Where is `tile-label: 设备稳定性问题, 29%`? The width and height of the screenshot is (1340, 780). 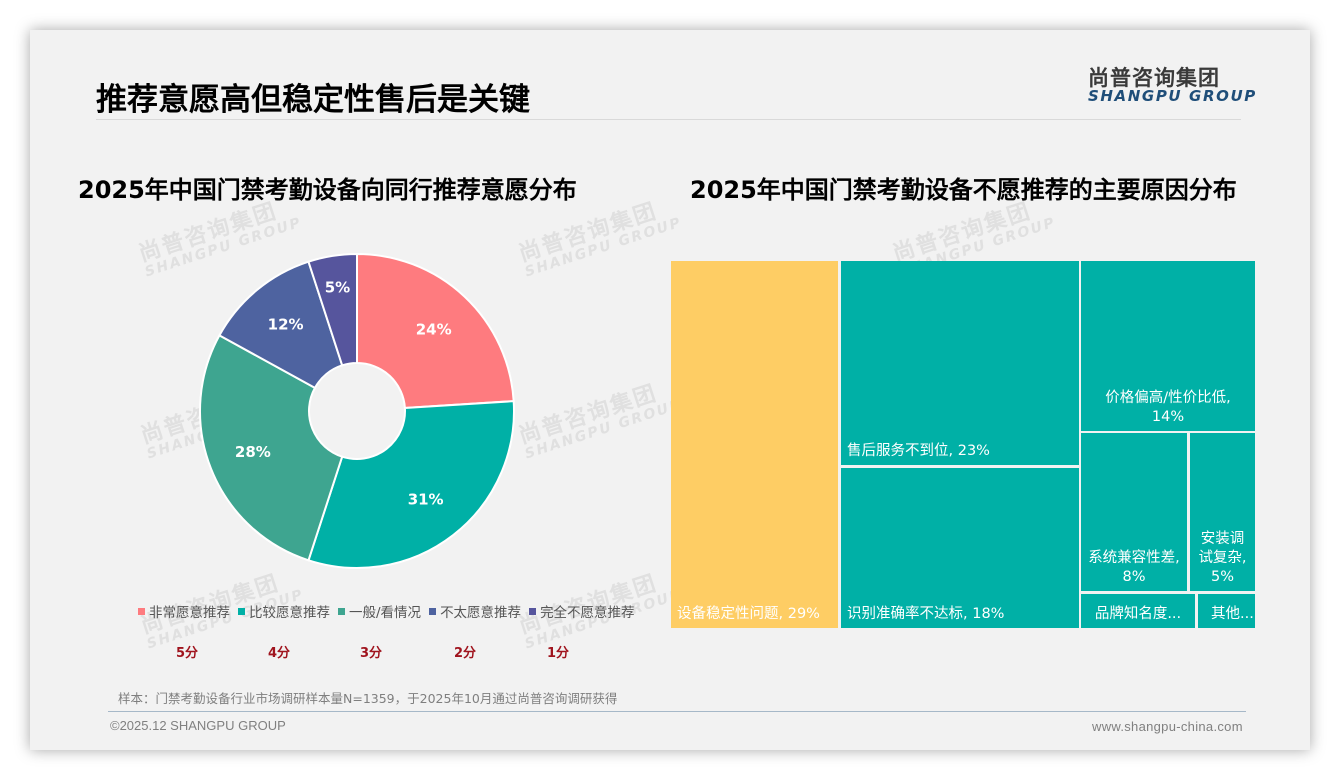
tile-label: 设备稳定性问题, 29% is located at coordinates (748, 614).